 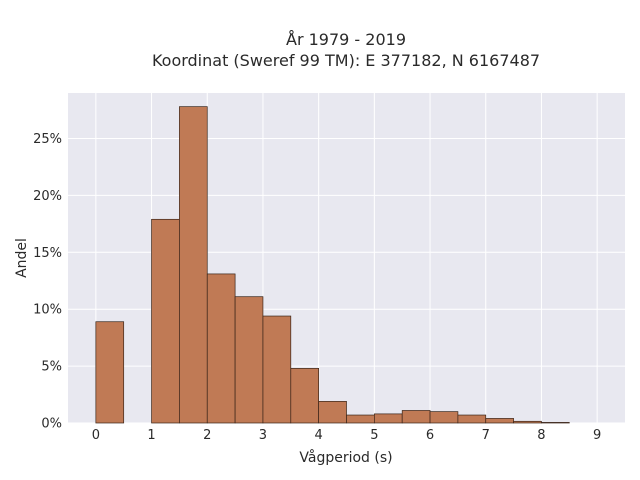 What do you see at coordinates (51, 367) in the screenshot?
I see `y-tick-label: 5%` at bounding box center [51, 367].